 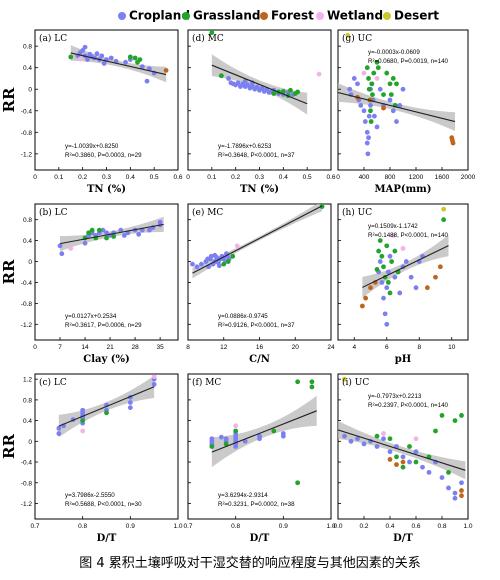 I want to click on panel-tag: (g) UC, so click(x=357, y=38).